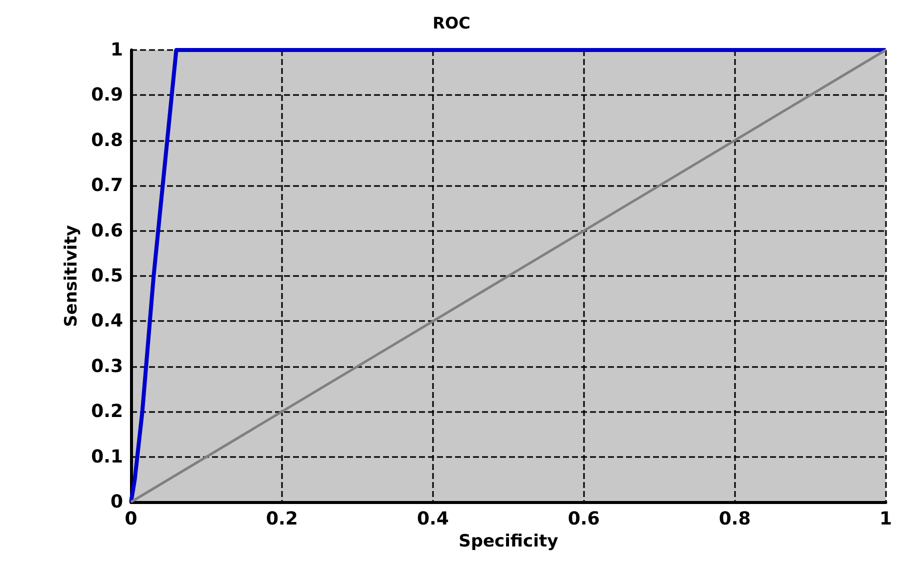 The width and height of the screenshot is (903, 567). What do you see at coordinates (107, 95) in the screenshot?
I see `y-tick-label: 0.9` at bounding box center [107, 95].